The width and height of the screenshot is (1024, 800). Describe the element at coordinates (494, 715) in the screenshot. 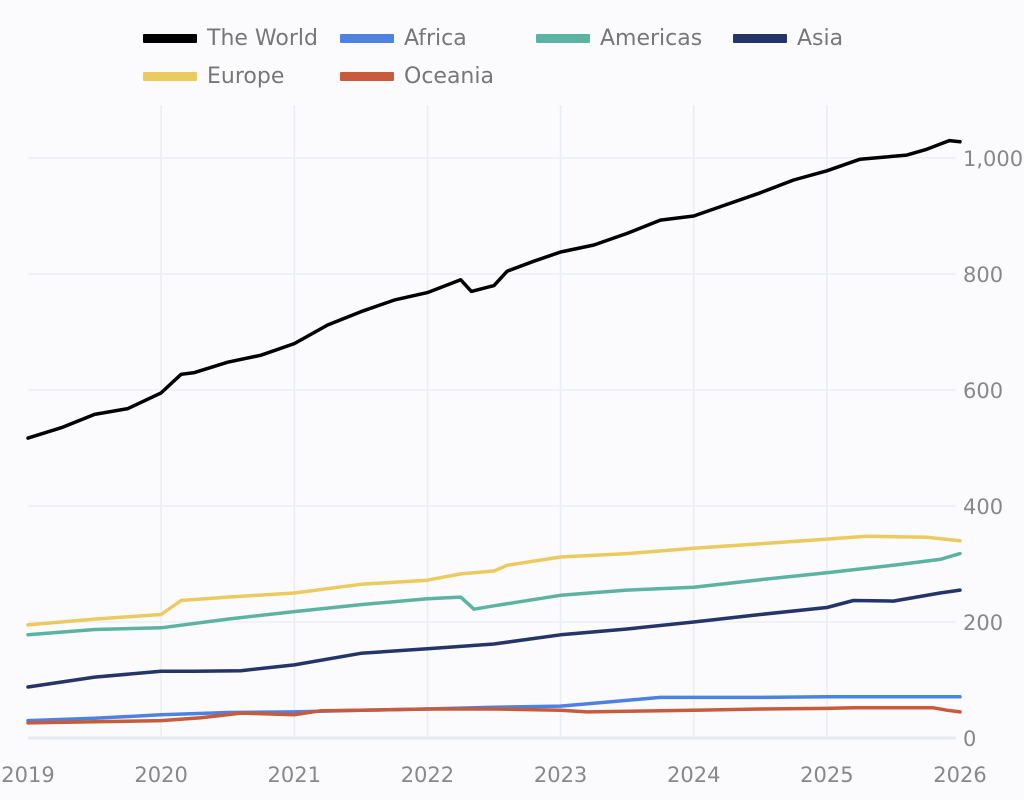

I see `series-line-oceania` at that location.